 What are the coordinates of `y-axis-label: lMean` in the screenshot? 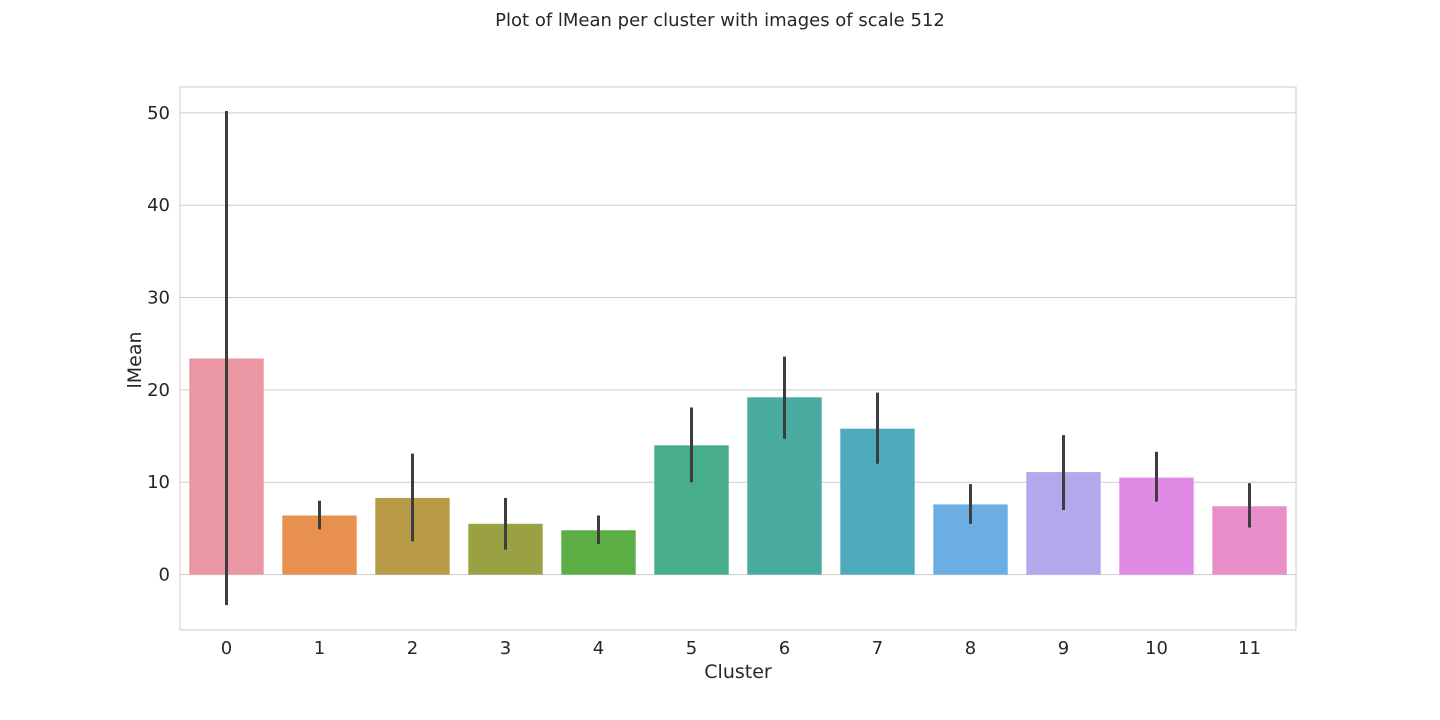 It's located at (135, 359).